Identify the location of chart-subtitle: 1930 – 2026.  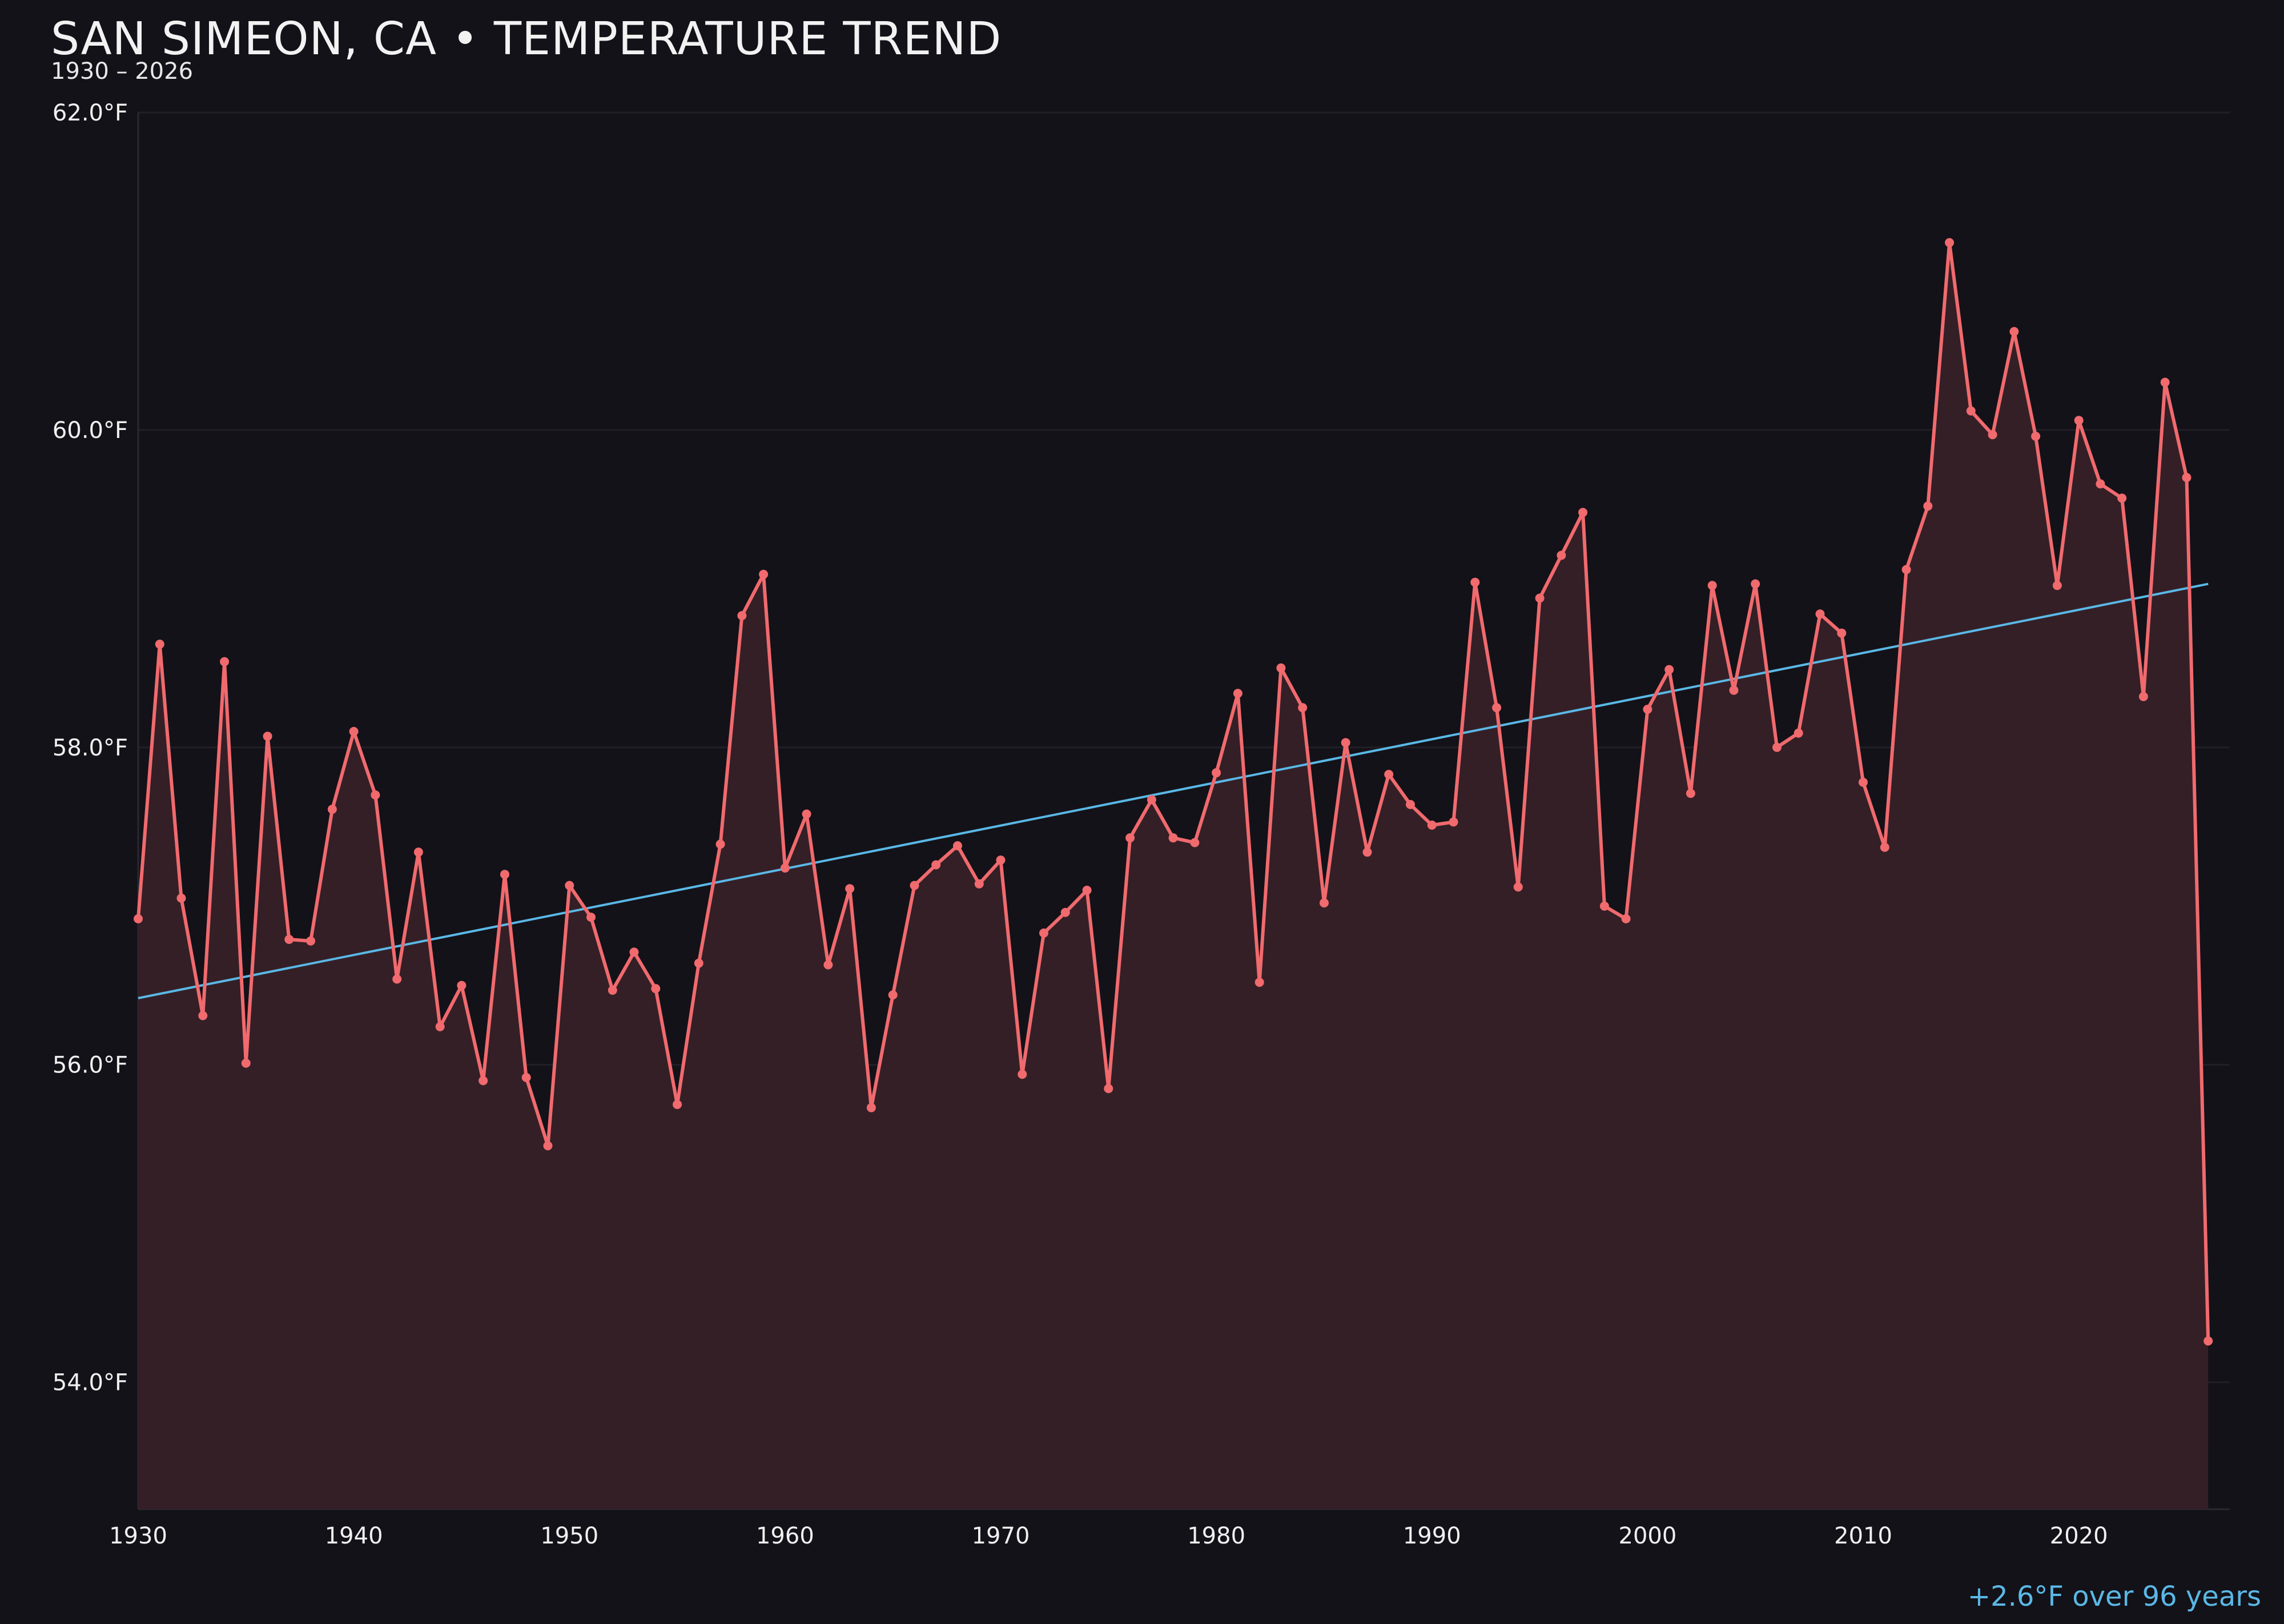
(122, 71).